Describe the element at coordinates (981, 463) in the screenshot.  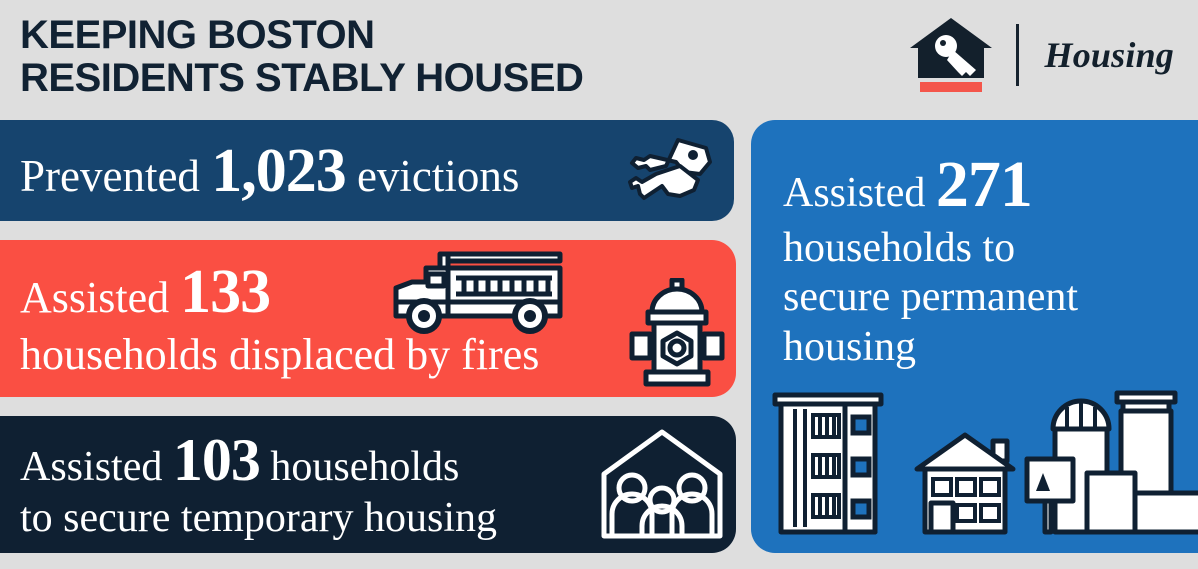
I see `city-buildings-icon` at that location.